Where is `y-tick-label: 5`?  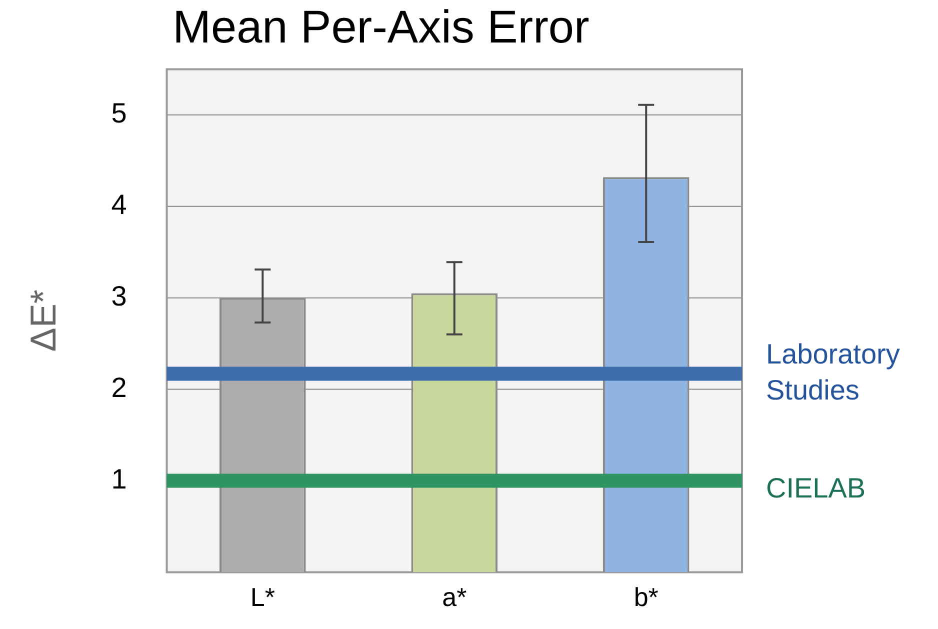
y-tick-label: 5 is located at coordinates (119, 113).